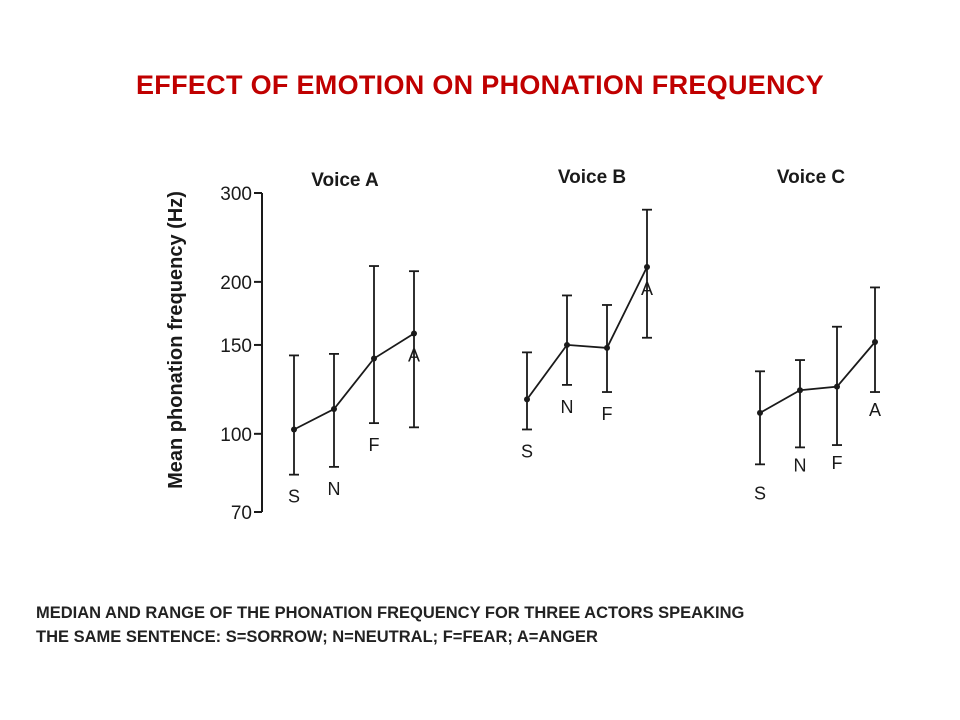 The height and width of the screenshot is (720, 960). Describe the element at coordinates (236, 194) in the screenshot. I see `y-tick-label: 300` at that location.